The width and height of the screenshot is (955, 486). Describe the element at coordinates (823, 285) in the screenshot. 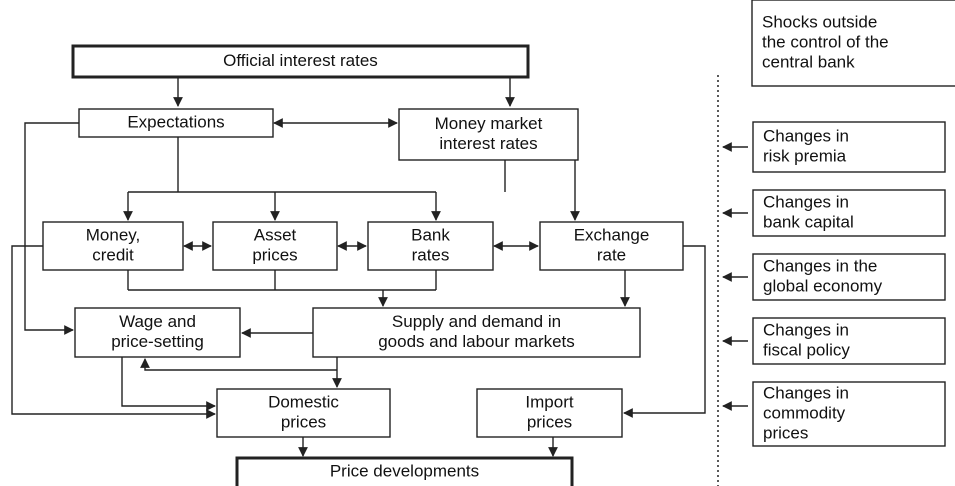

I see `shock-label: global economy` at that location.